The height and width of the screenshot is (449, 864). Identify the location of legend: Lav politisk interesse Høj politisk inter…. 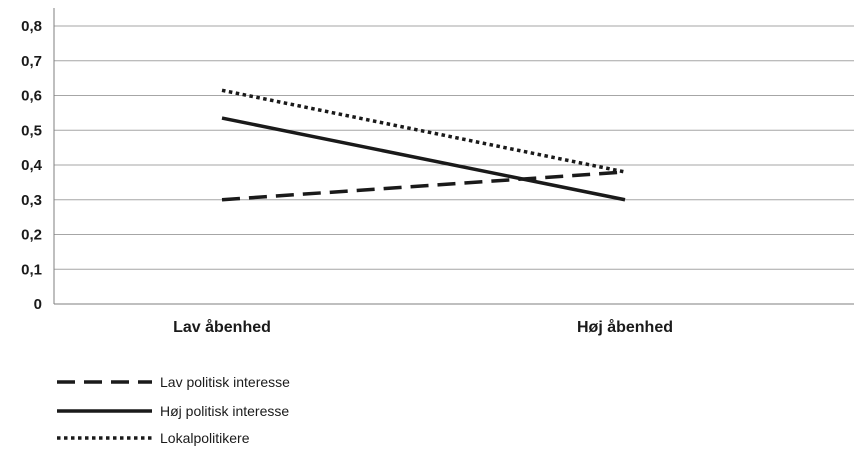
(173, 410).